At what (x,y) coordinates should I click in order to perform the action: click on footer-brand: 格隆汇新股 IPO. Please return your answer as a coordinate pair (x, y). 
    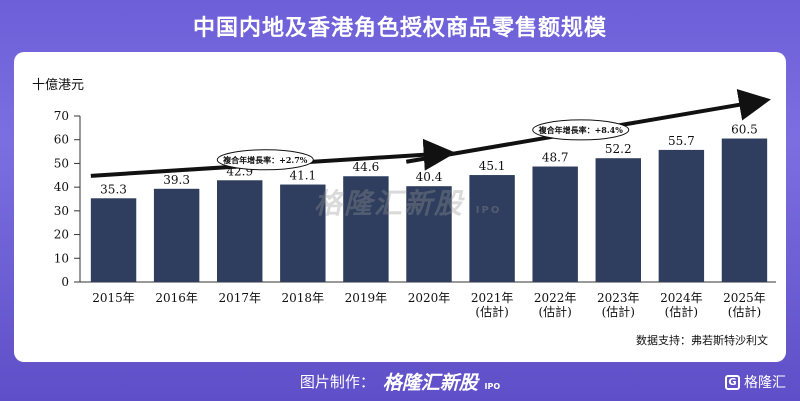
    Looking at the image, I should click on (441, 383).